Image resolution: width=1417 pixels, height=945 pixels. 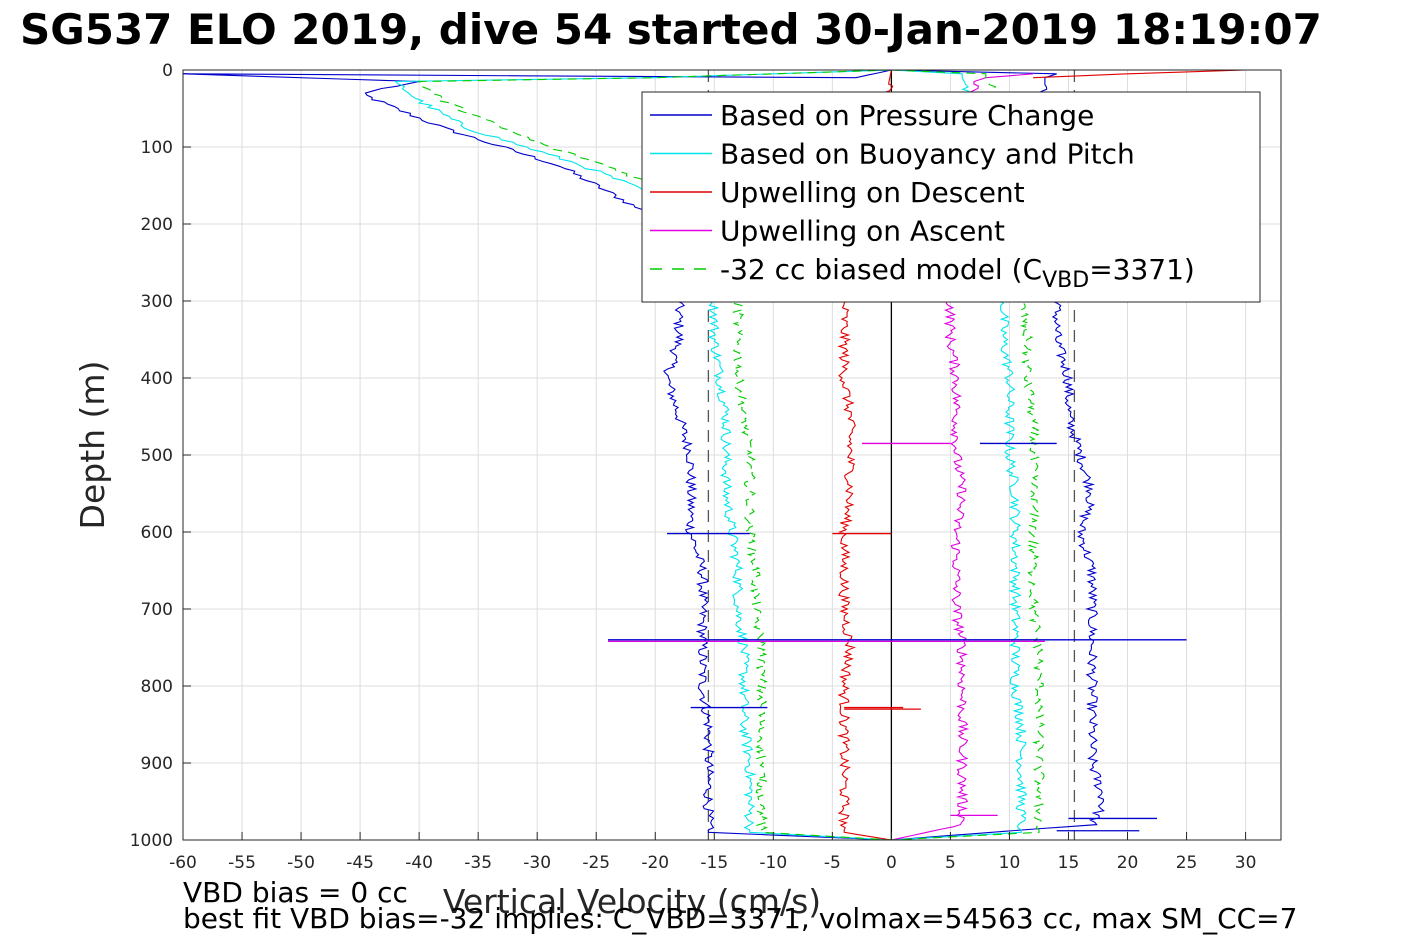 What do you see at coordinates (1128, 863) in the screenshot?
I see `x-tick-label: 20` at bounding box center [1128, 863].